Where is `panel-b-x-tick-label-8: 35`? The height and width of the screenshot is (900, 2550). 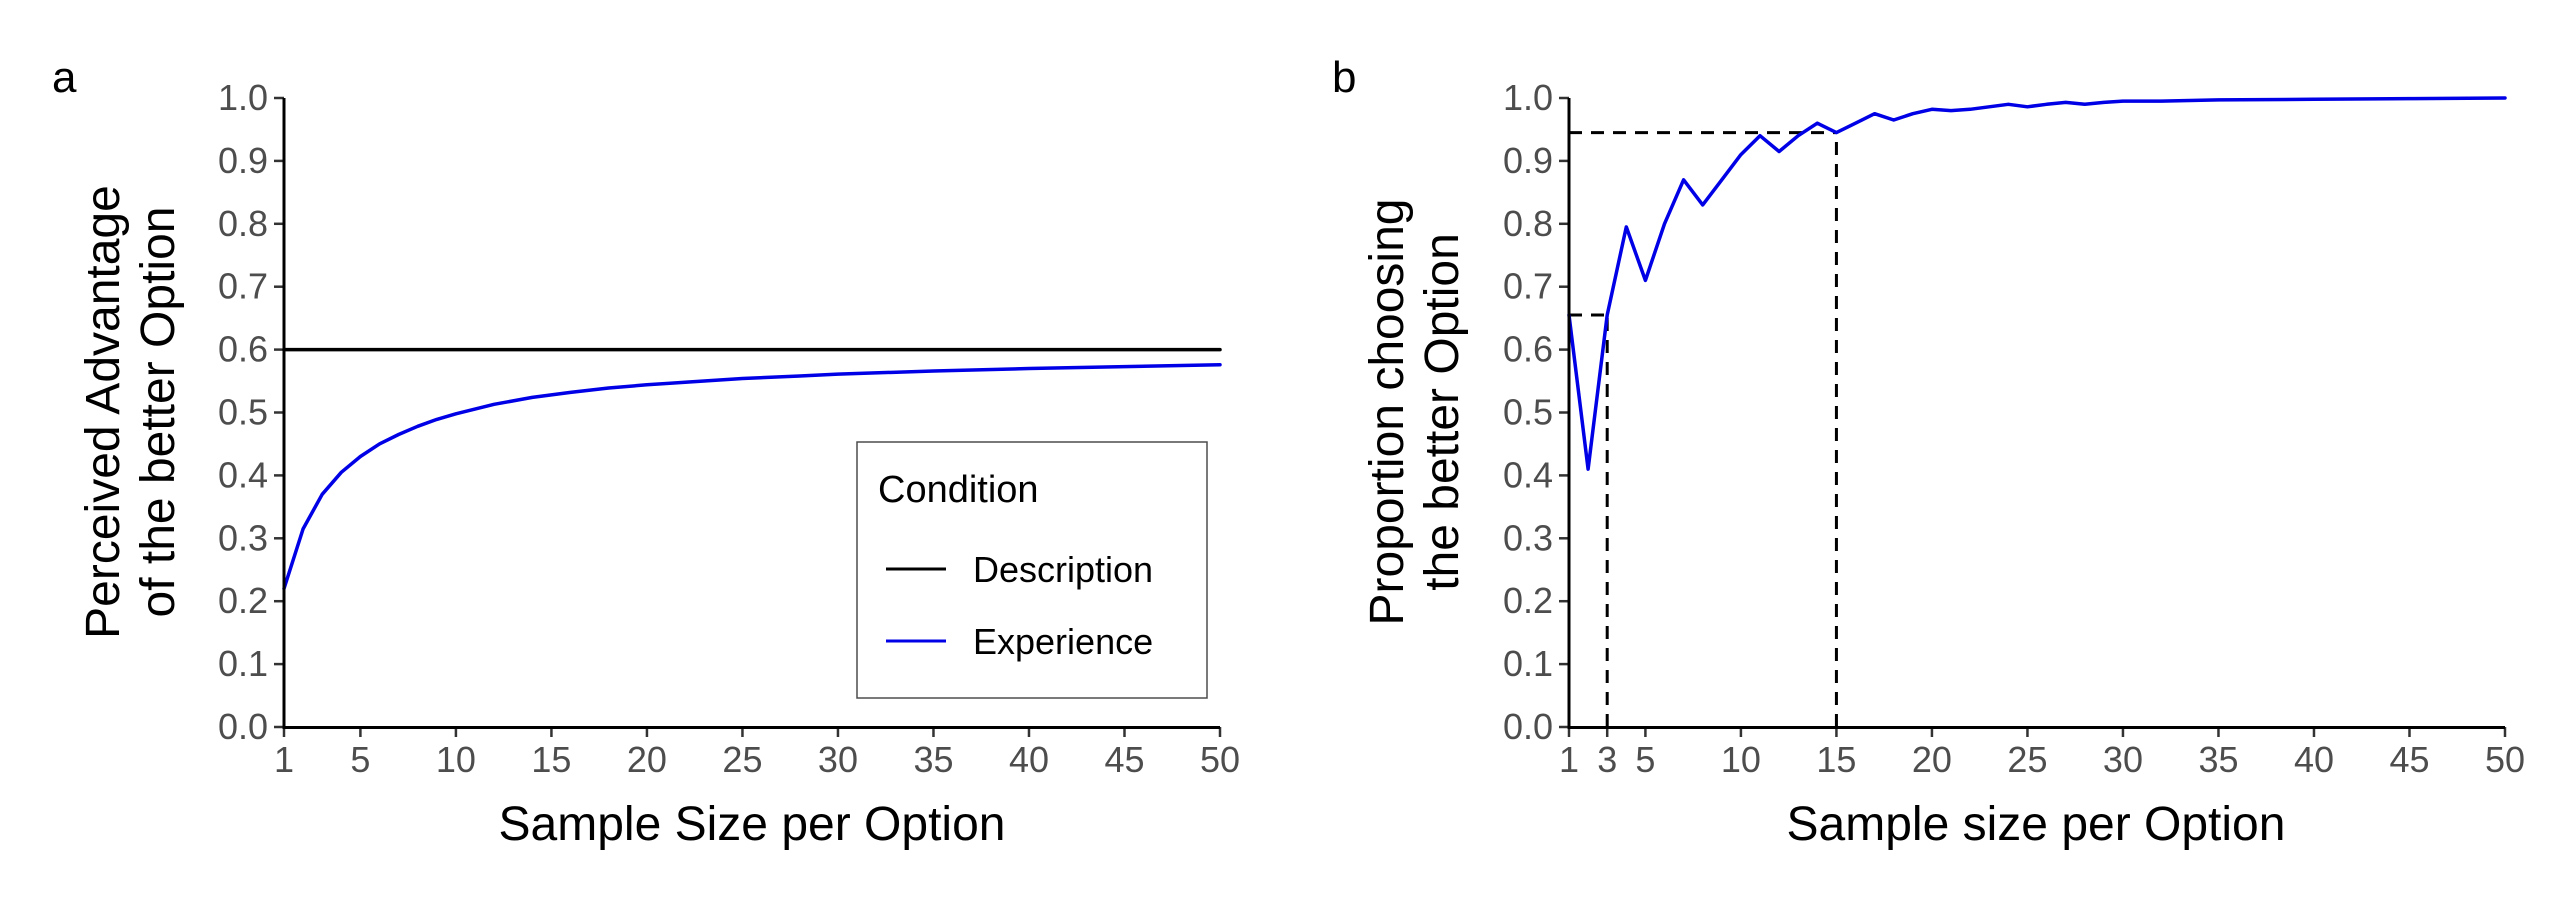
panel-b-x-tick-label-8: 35 is located at coordinates (2218, 759).